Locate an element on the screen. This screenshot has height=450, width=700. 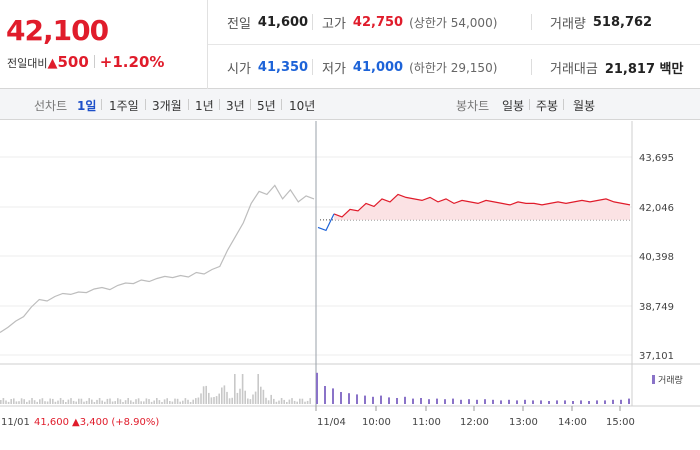
period-10y: 10년 is located at coordinates (302, 106).